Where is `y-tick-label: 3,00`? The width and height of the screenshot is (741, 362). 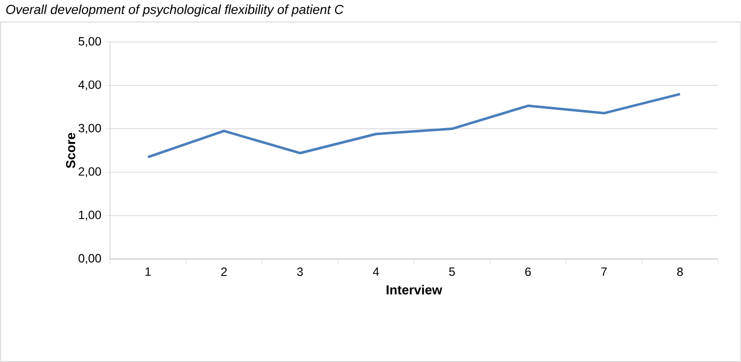
y-tick-label: 3,00 is located at coordinates (90, 129).